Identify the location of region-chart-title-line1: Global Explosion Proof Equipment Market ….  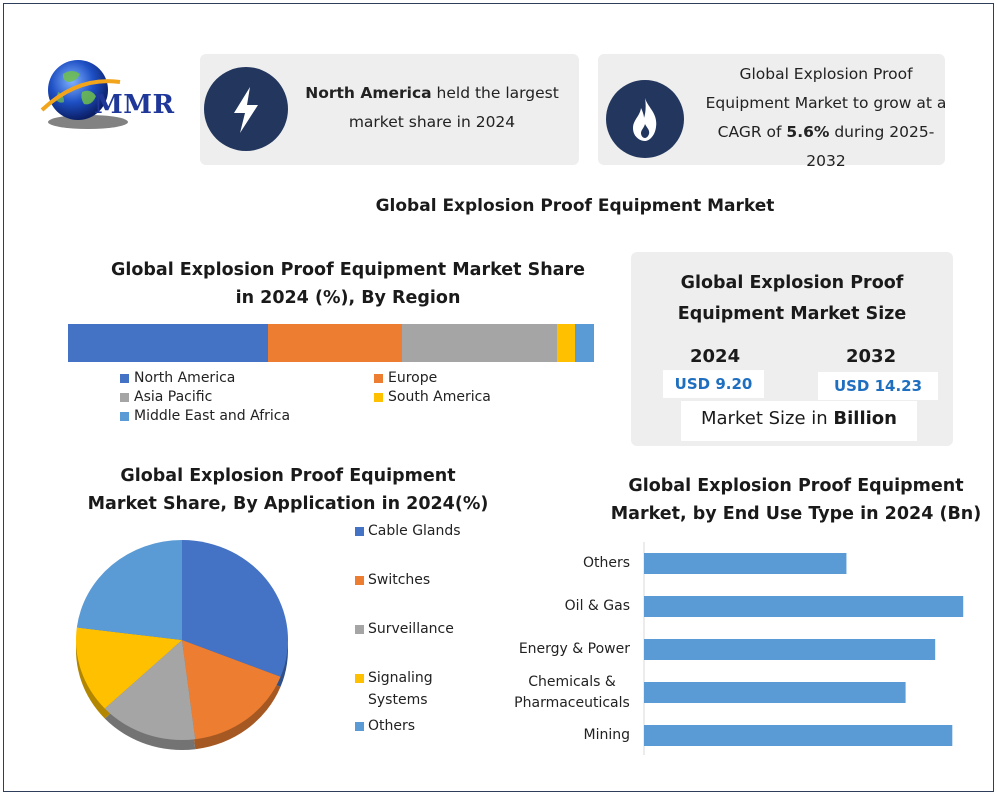
(347, 270).